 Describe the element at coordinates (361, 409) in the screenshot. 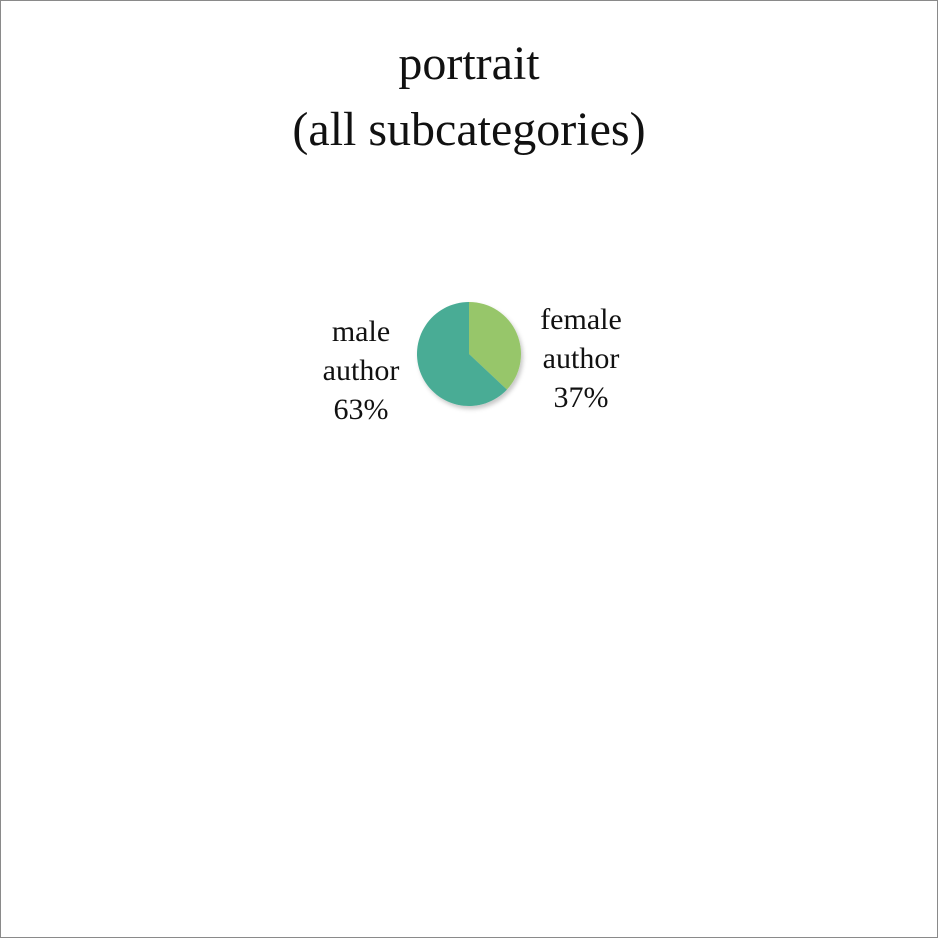

I see `pie-label-line: 63%` at that location.